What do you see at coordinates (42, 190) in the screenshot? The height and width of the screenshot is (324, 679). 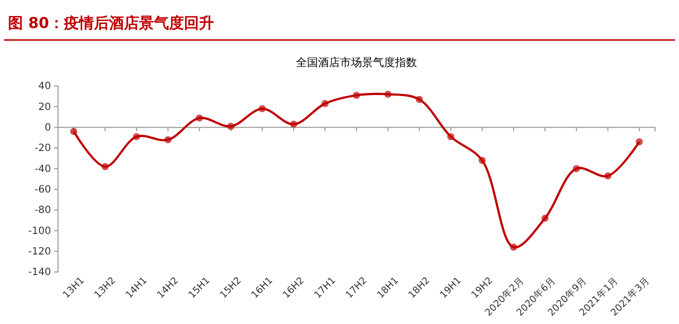 I see `y-tick-label: -60` at bounding box center [42, 190].